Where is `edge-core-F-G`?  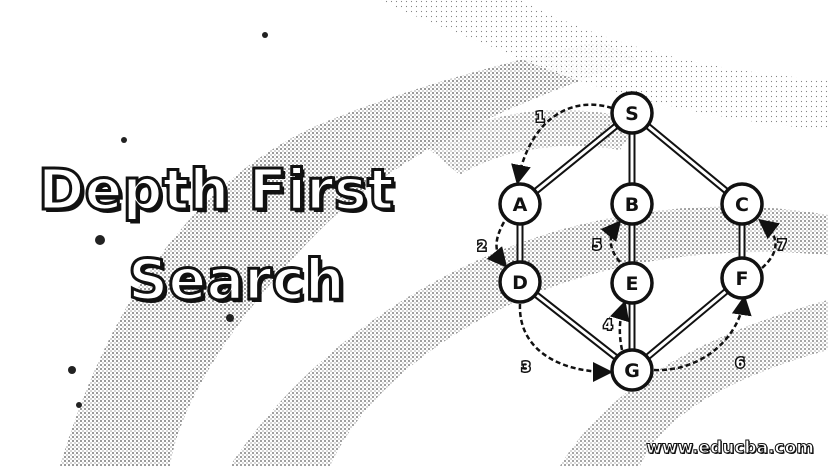
edge-core-F-G is located at coordinates (687, 324).